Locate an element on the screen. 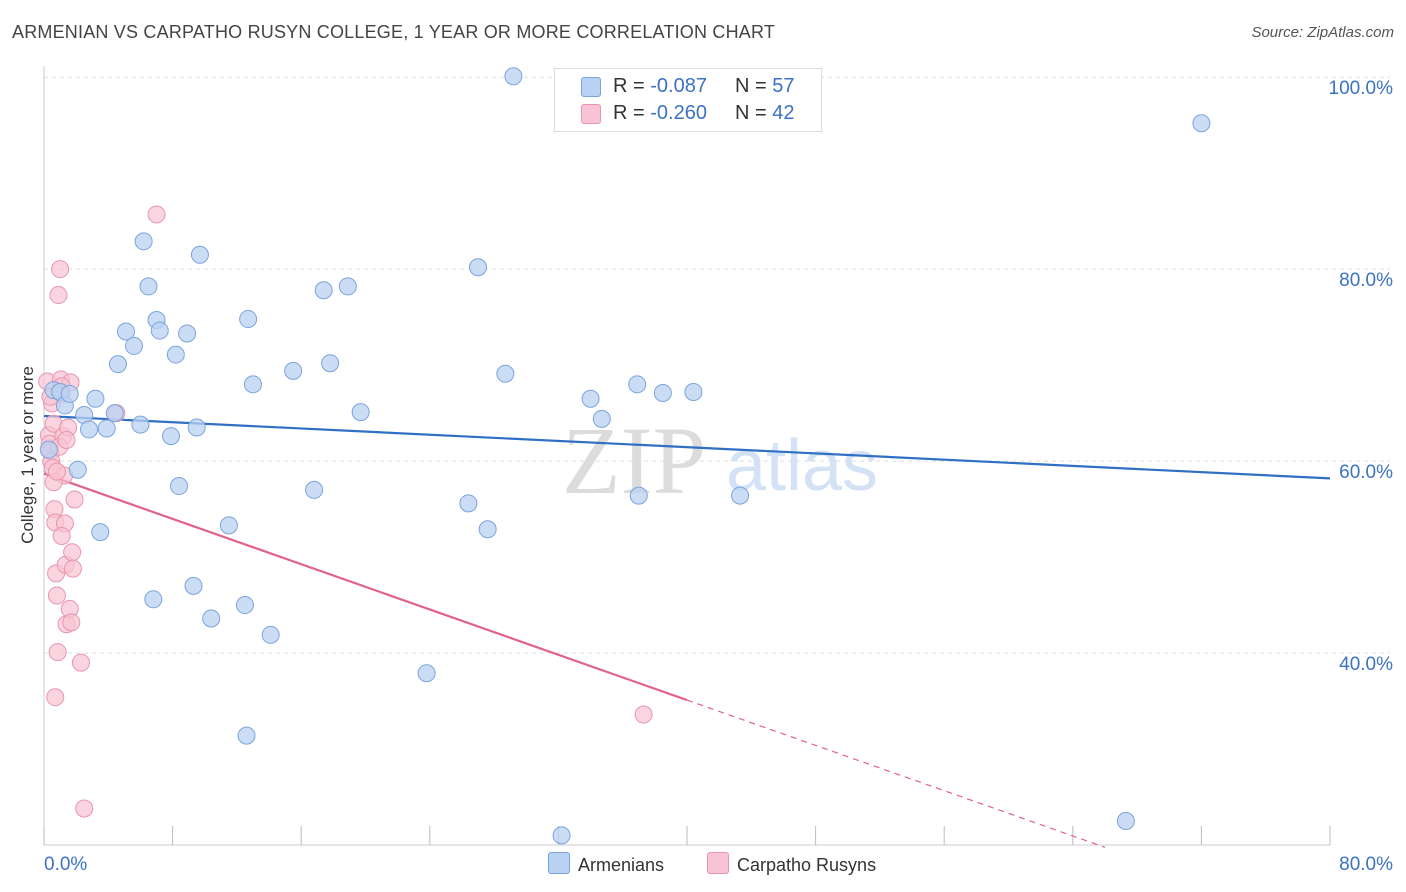  legend-n-armenians: 57 is located at coordinates (783, 86).